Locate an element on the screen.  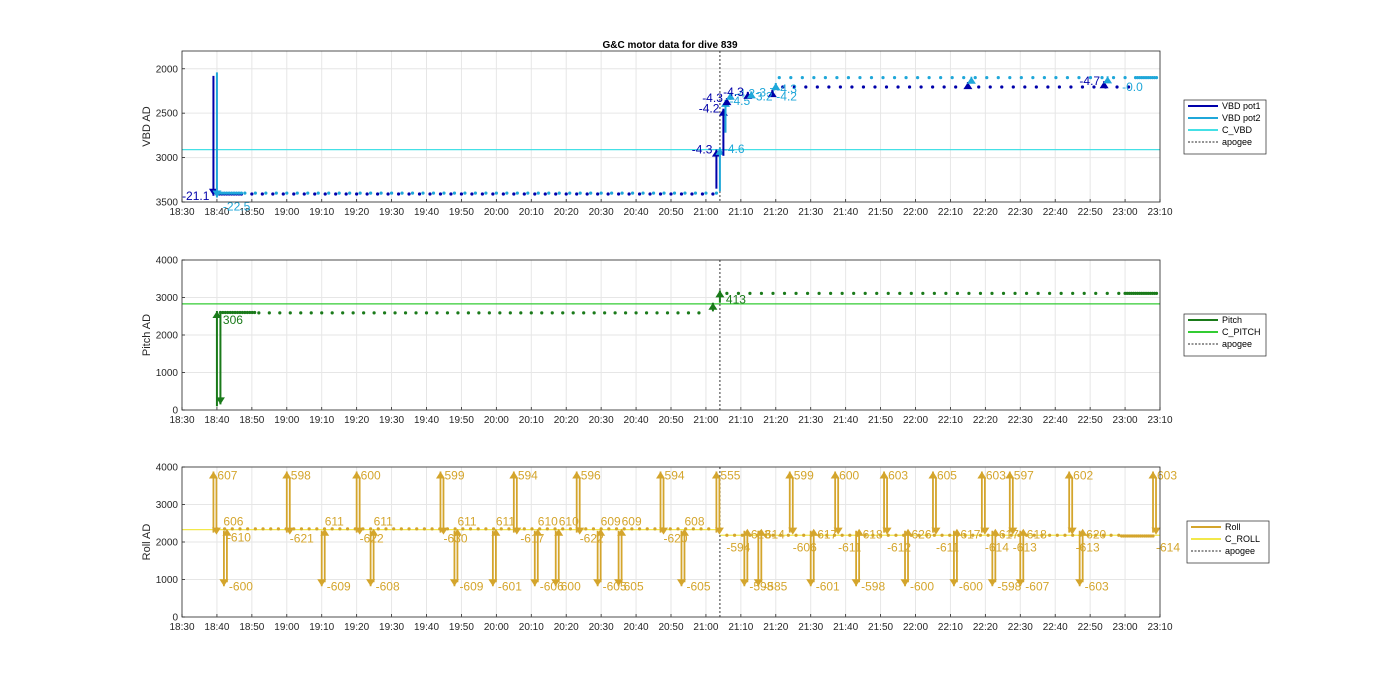
y-tick-label: 0 is located at coordinates (175, 411).